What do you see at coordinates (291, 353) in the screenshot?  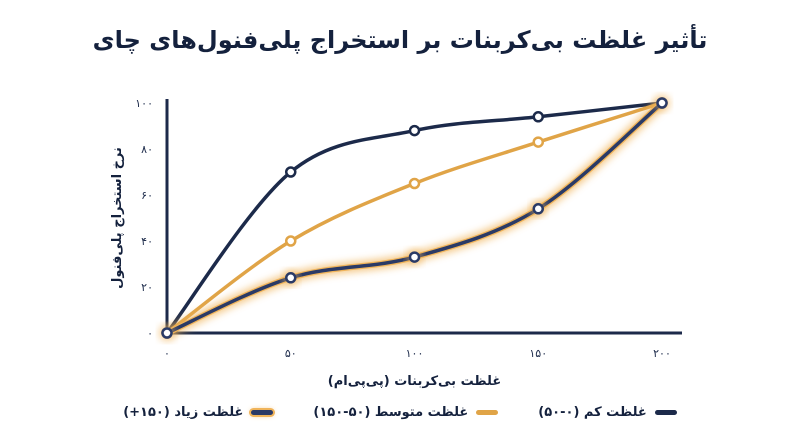 I see `x-tick-label: ۵۰` at bounding box center [291, 353].